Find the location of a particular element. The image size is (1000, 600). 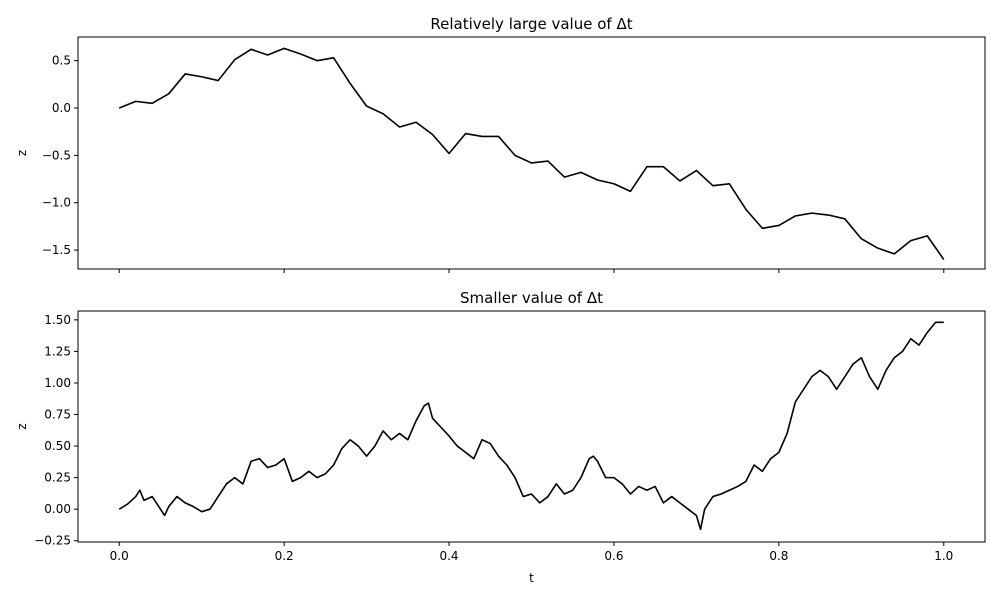

y-tick-label: 0.50 is located at coordinates (57, 446).